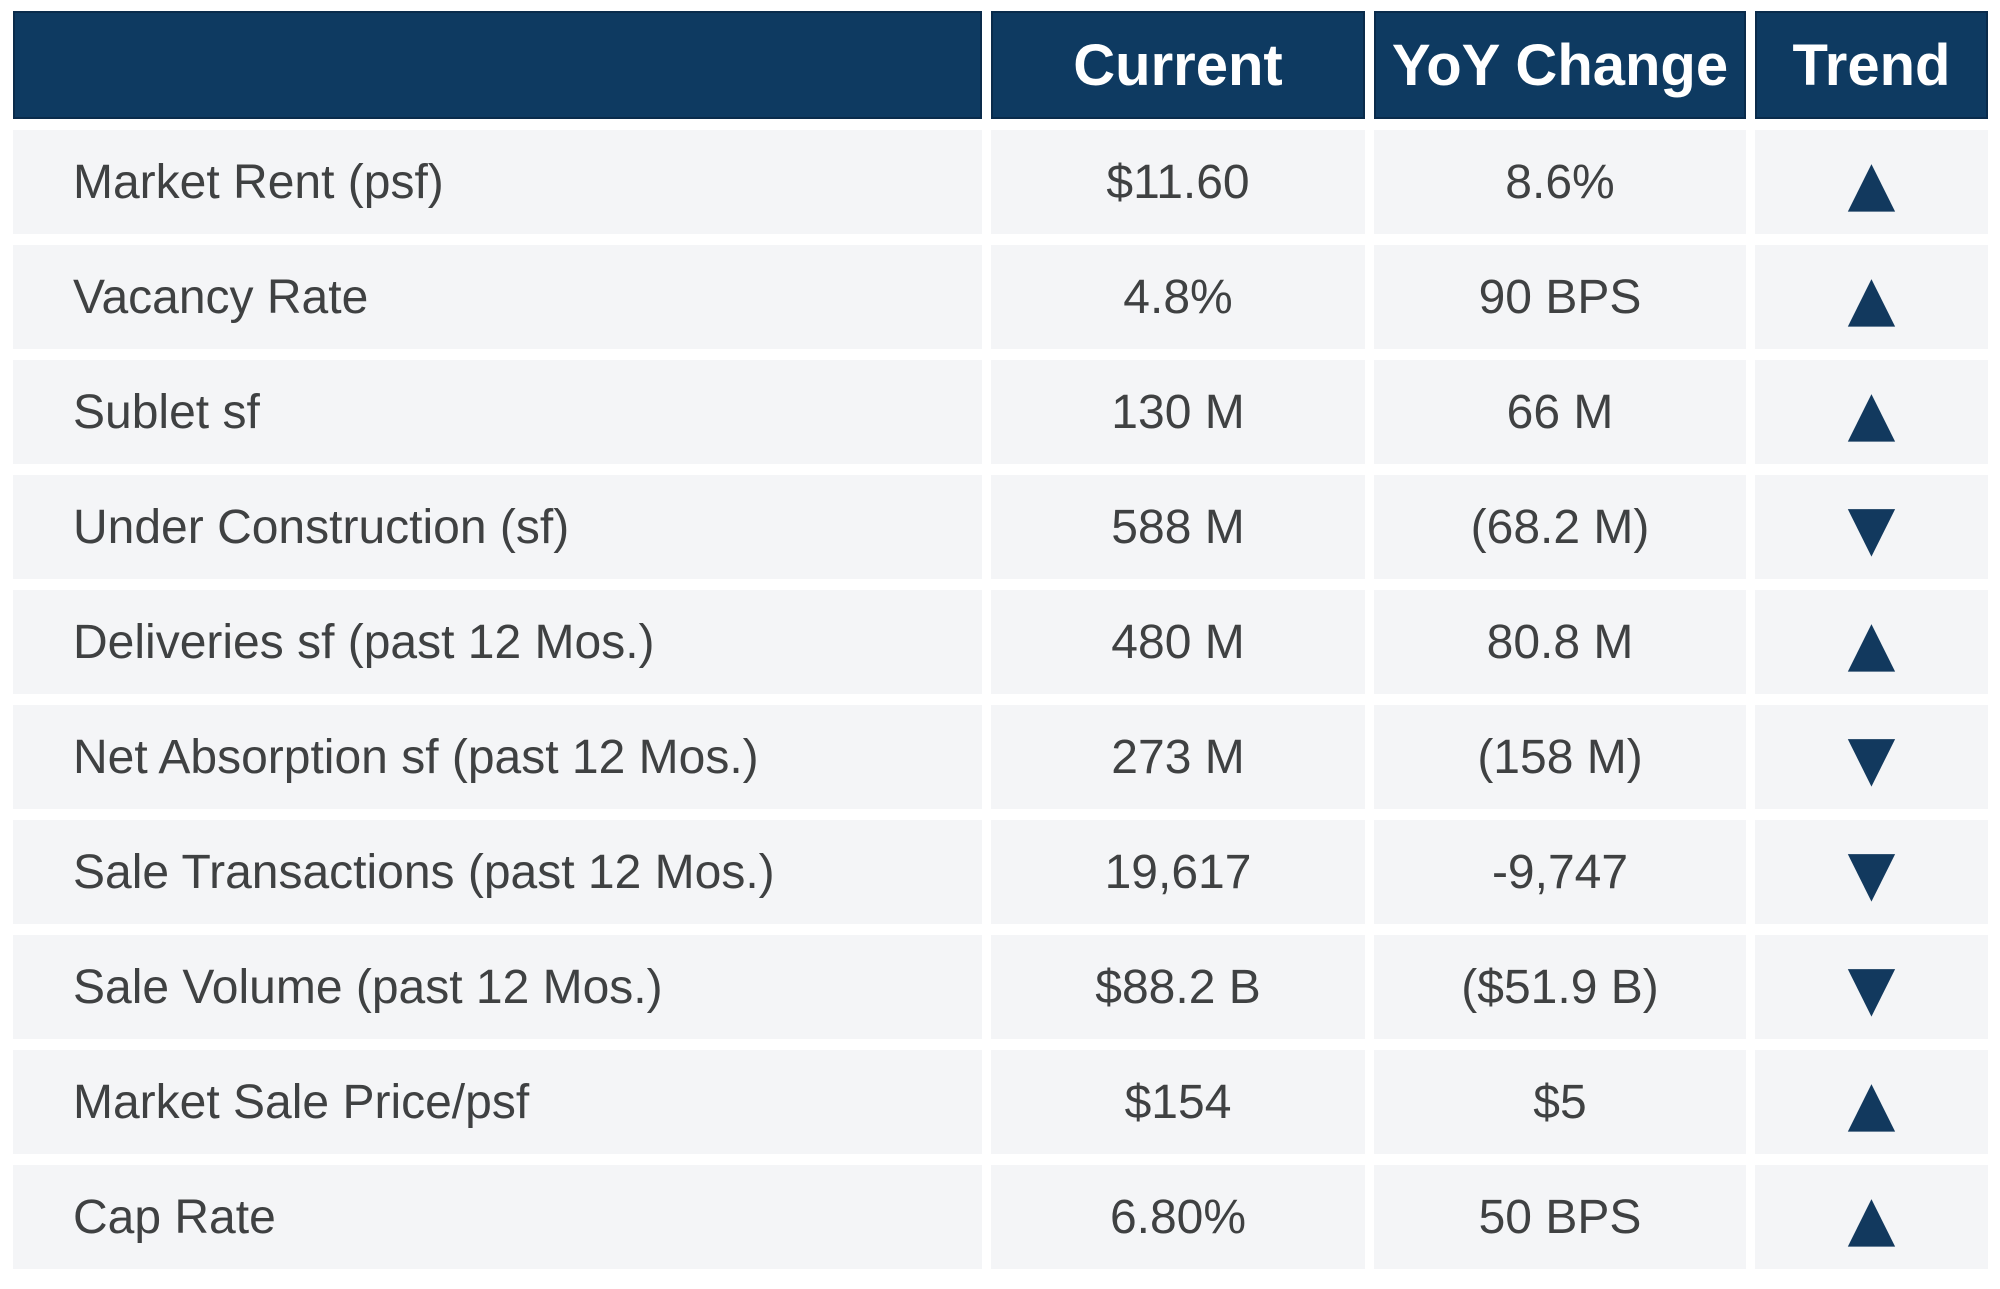 The width and height of the screenshot is (2000, 1289). Describe the element at coordinates (1178, 872) in the screenshot. I see `current-value: 19,617` at that location.